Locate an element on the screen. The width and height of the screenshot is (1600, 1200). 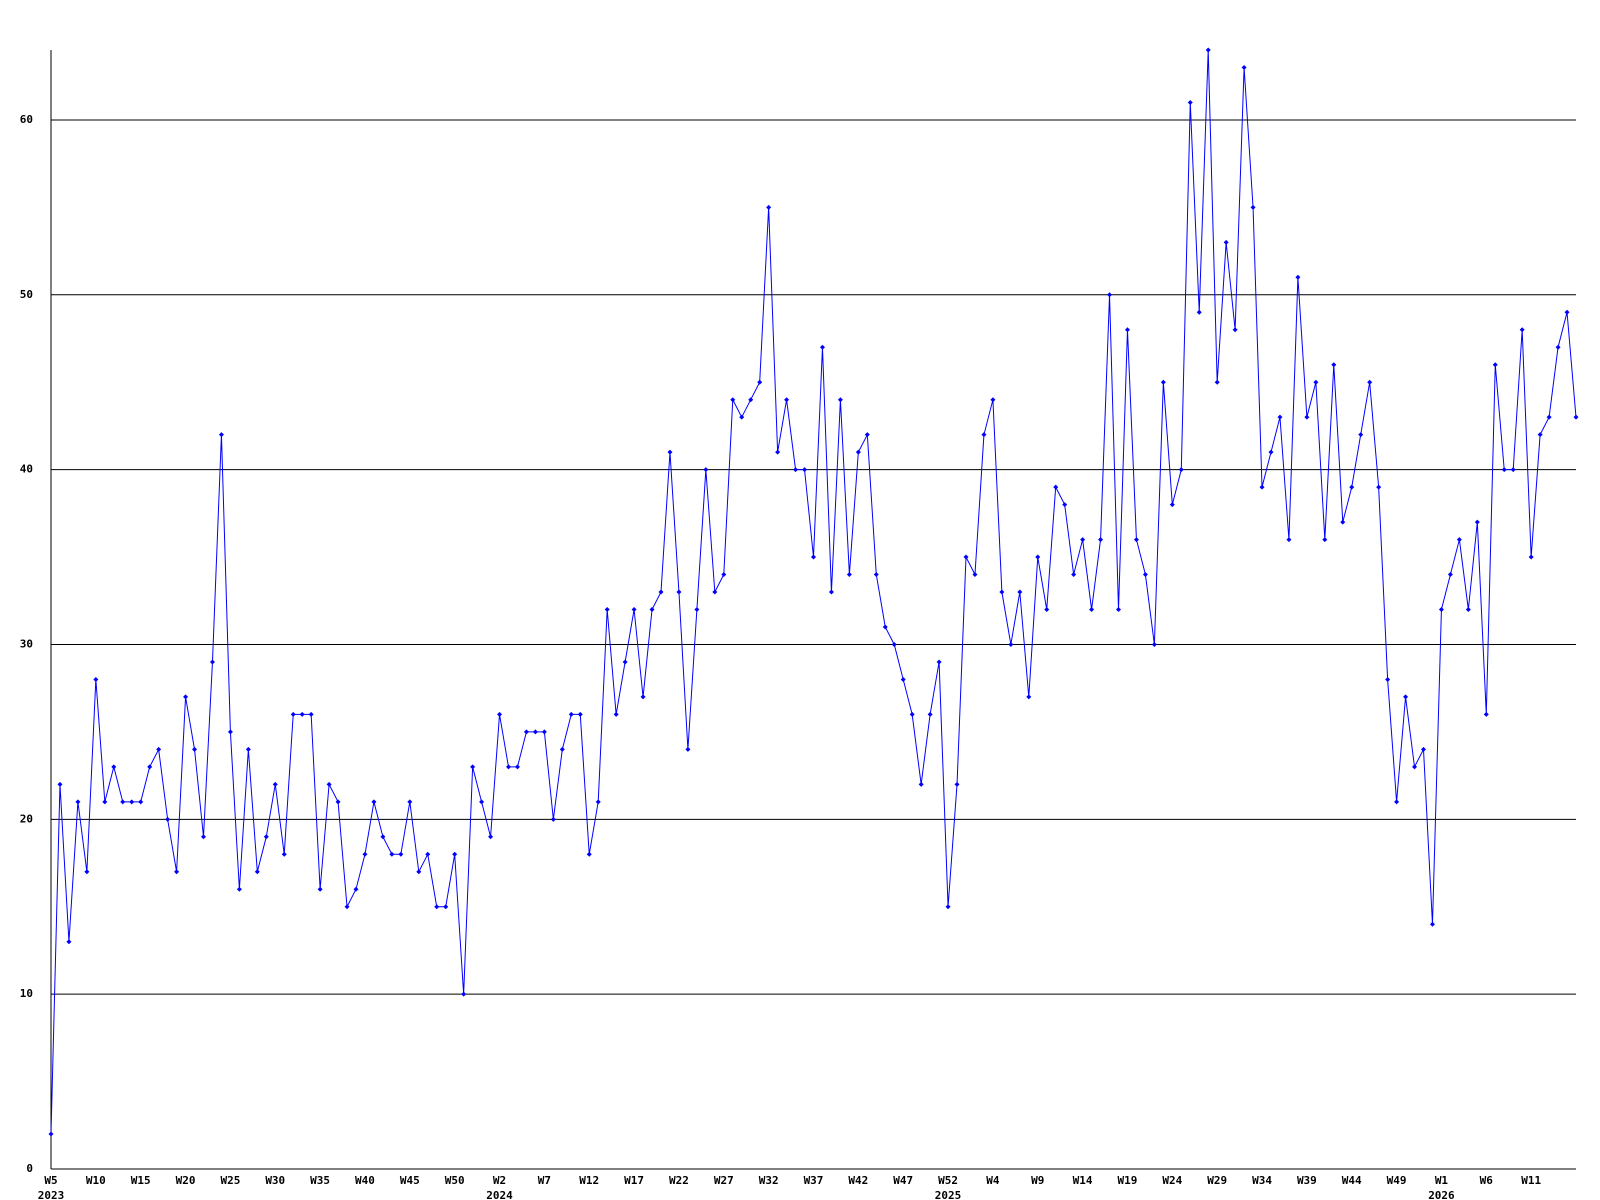
x-tick-label: W40 is located at coordinates (365, 1180).